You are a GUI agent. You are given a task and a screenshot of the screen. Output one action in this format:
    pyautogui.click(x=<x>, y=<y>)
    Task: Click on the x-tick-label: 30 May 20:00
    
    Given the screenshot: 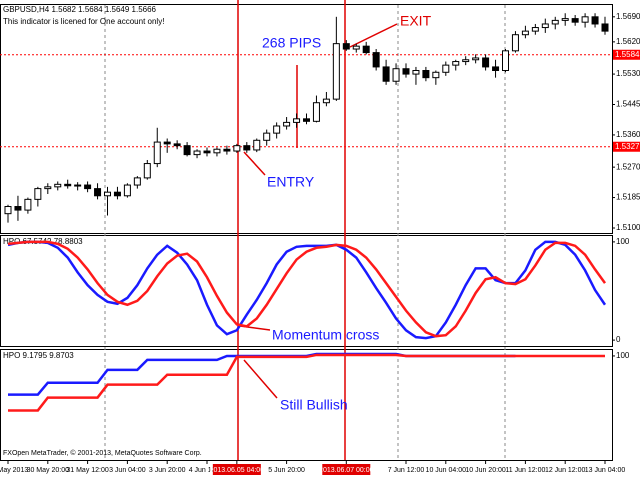 What is the action you would take?
    pyautogui.click(x=48, y=470)
    